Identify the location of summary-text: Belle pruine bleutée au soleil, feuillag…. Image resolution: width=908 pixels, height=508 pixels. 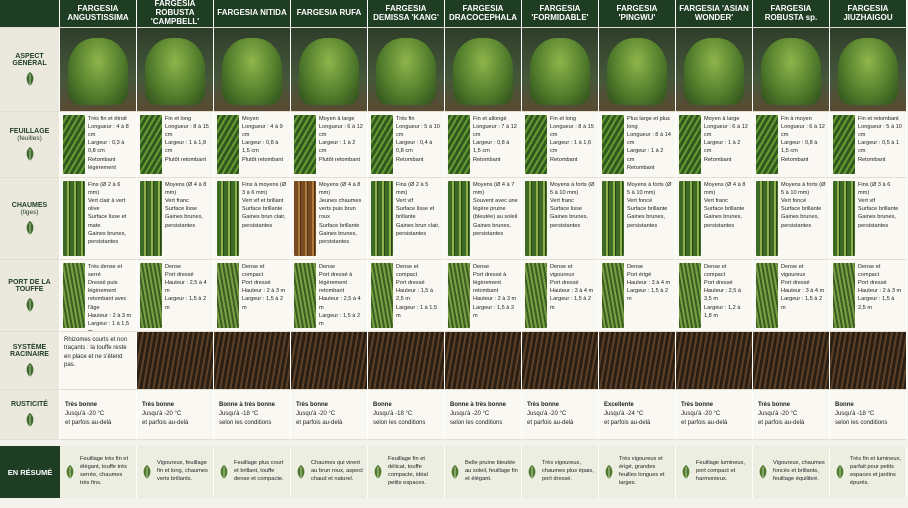
(491, 471).